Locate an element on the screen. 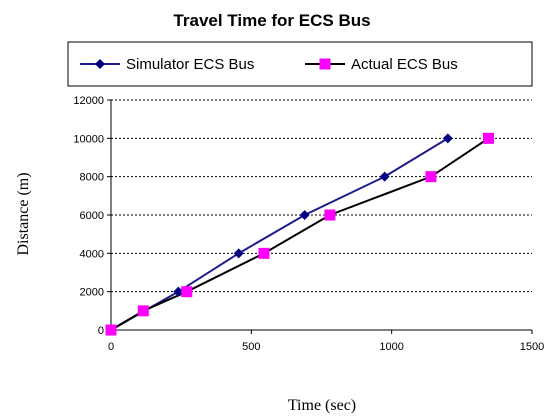 This screenshot has height=420, width=548. x-tick-label: 0 is located at coordinates (111, 347).